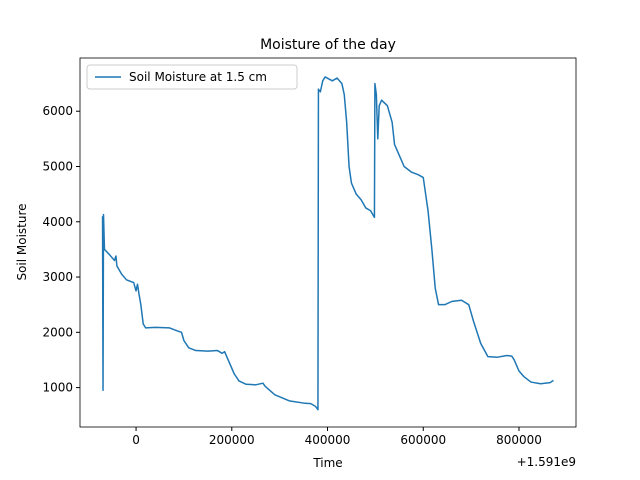  What do you see at coordinates (22, 241) in the screenshot?
I see `y-axis-label: Soil Moisture` at bounding box center [22, 241].